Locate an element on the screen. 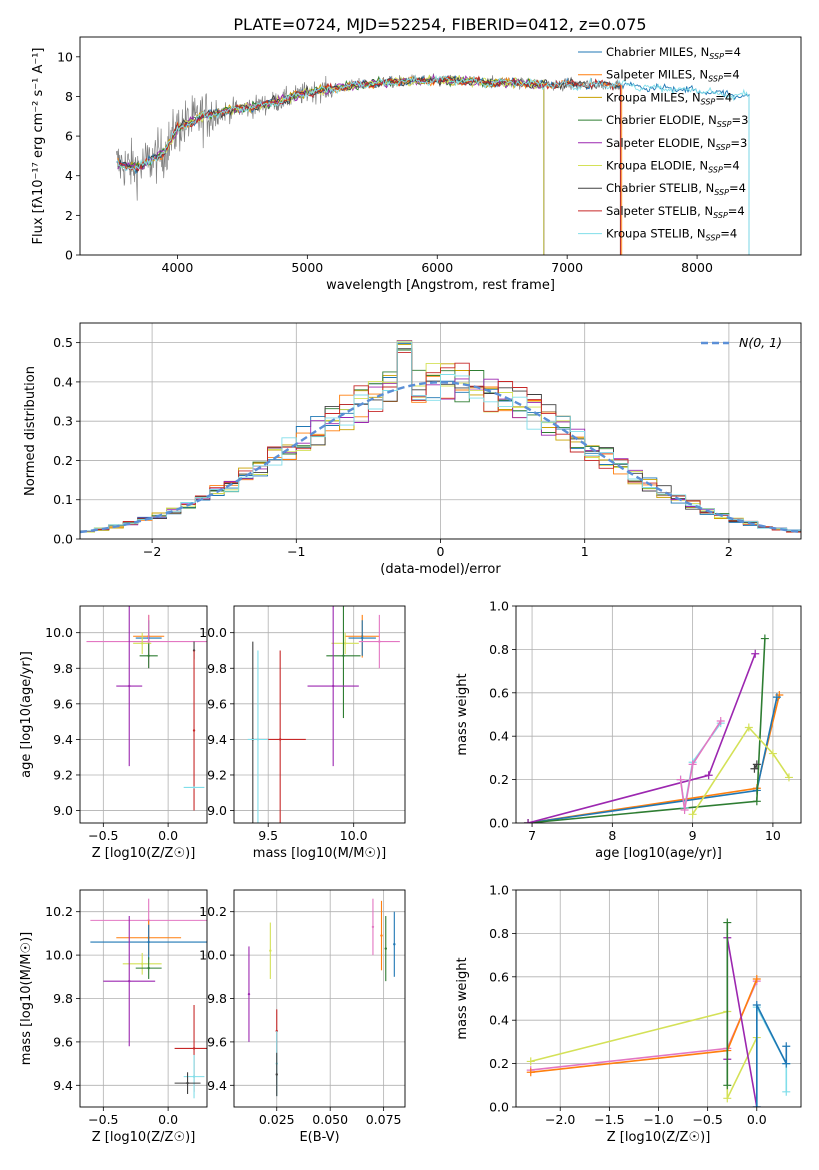 The height and width of the screenshot is (1170, 819). x-axis-label: mass [log10(M/M☉)] is located at coordinates (319, 853).